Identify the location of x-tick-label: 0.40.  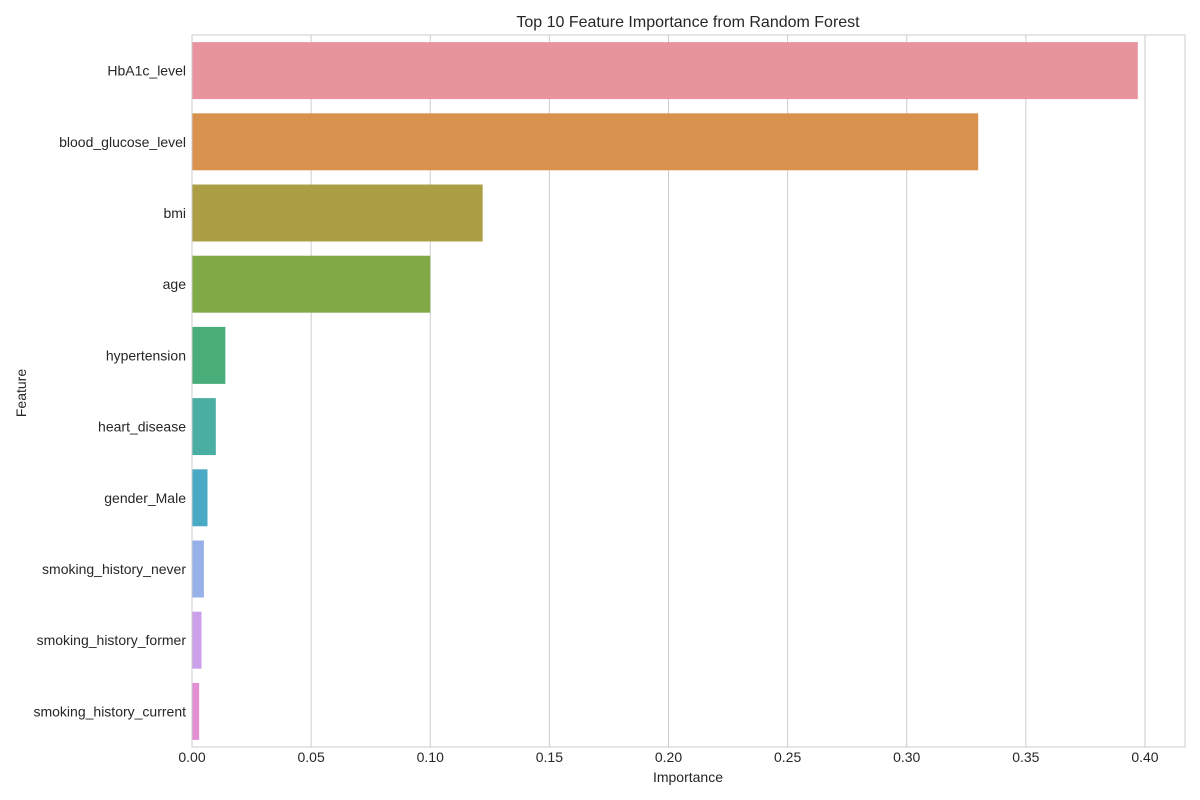
(1144, 757).